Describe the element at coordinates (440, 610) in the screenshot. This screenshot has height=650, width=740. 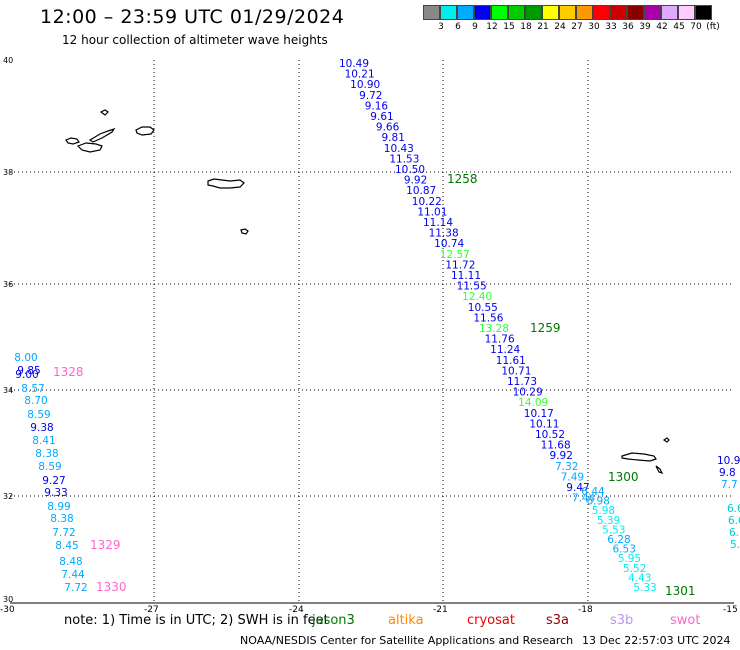
I see `lon-label: -21` at that location.